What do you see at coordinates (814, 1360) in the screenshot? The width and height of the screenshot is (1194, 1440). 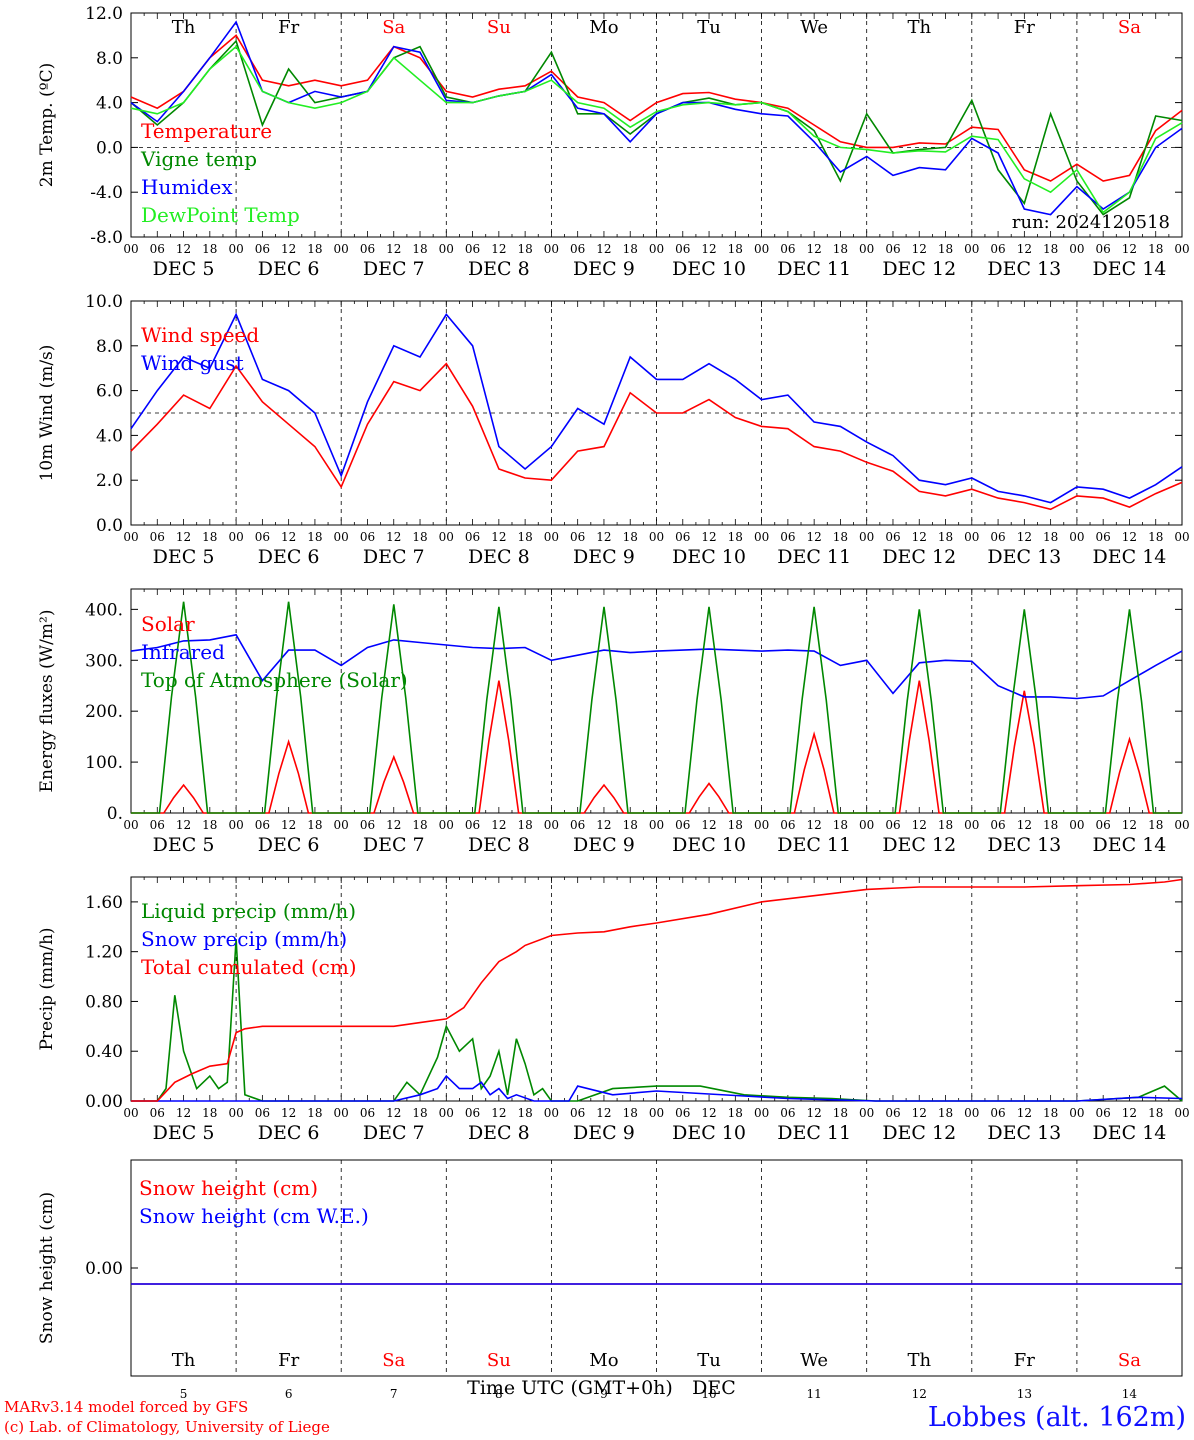 I see `panel-5-weekday-label: We` at bounding box center [814, 1360].